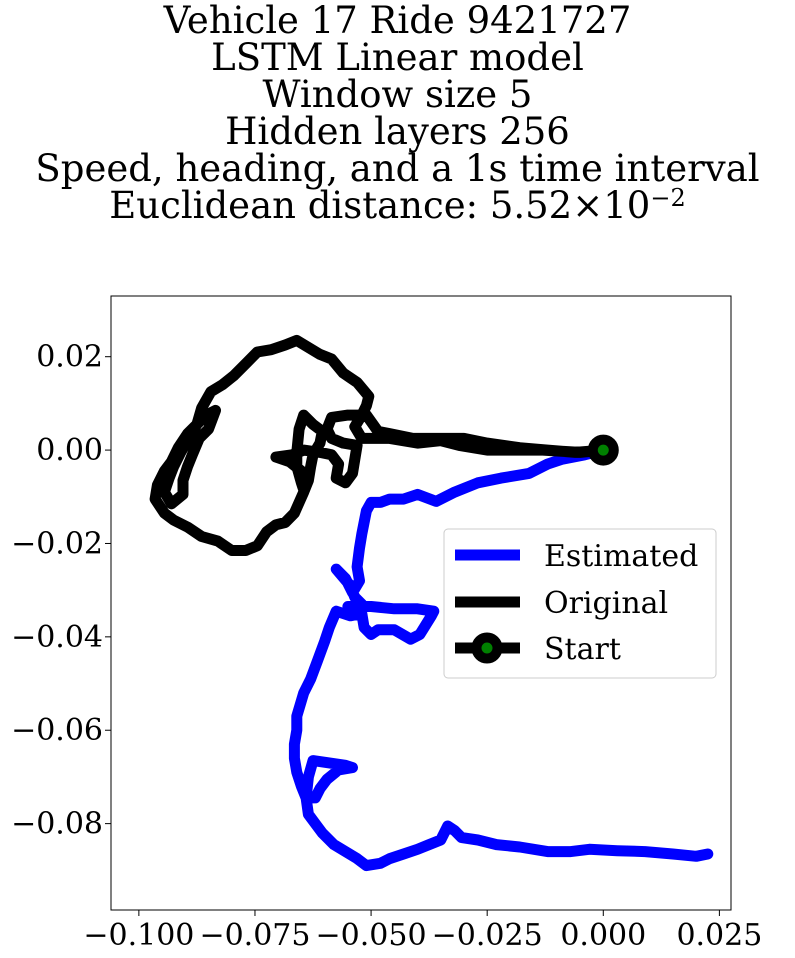  I want to click on legend-label: Original, so click(606, 603).